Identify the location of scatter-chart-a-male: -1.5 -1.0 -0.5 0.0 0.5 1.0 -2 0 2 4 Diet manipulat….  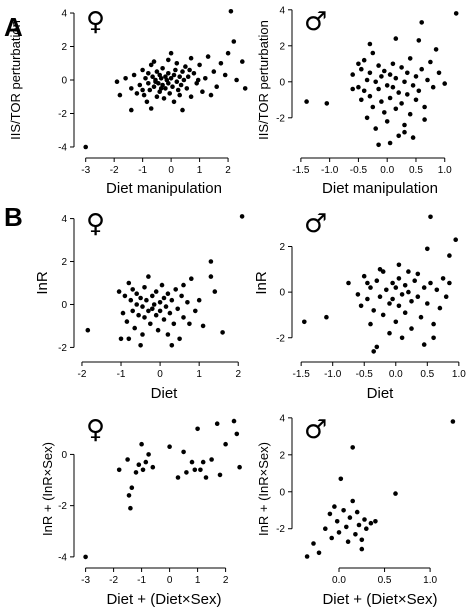
(357, 101).